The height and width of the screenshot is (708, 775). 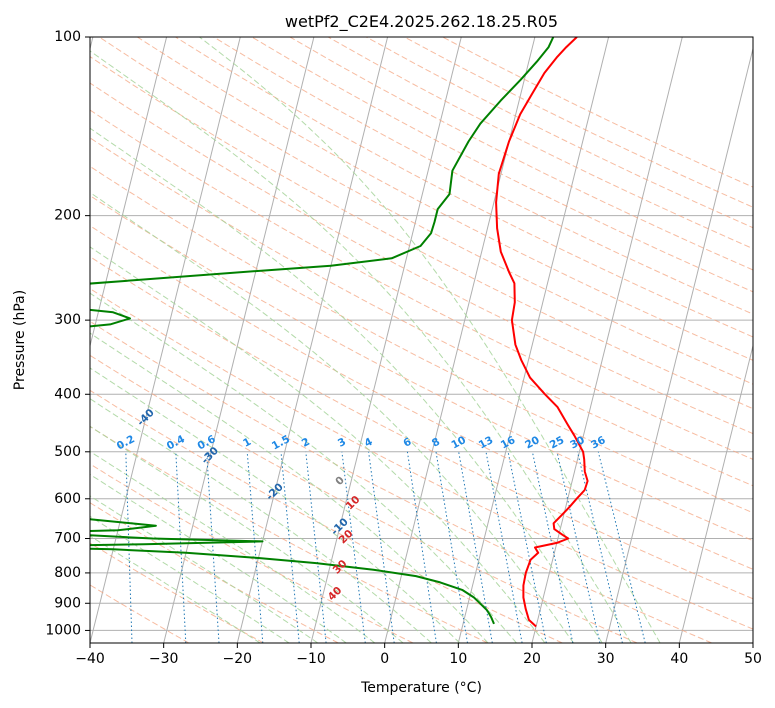 What do you see at coordinates (311, 659) in the screenshot?
I see `x-tick-label: −10` at bounding box center [311, 659].